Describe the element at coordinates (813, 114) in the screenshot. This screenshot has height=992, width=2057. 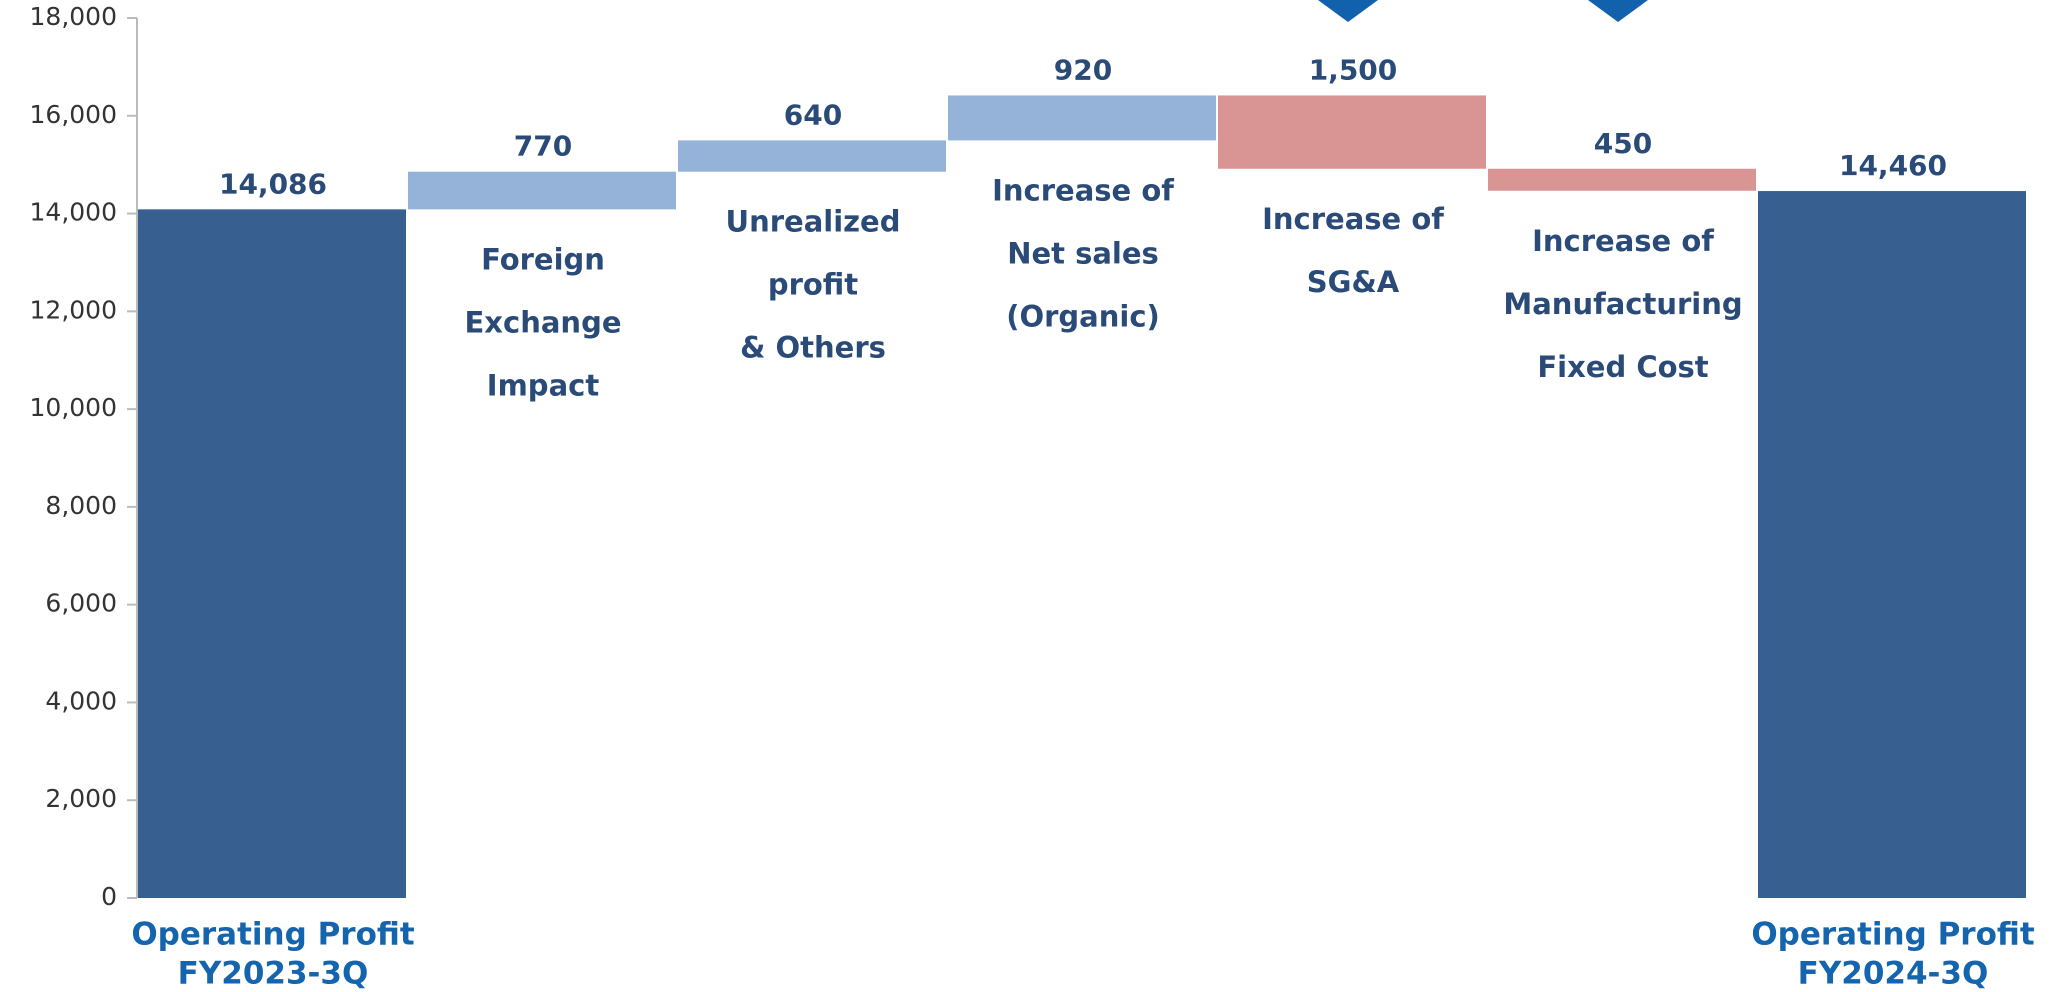
I see `value-label: 640` at that location.